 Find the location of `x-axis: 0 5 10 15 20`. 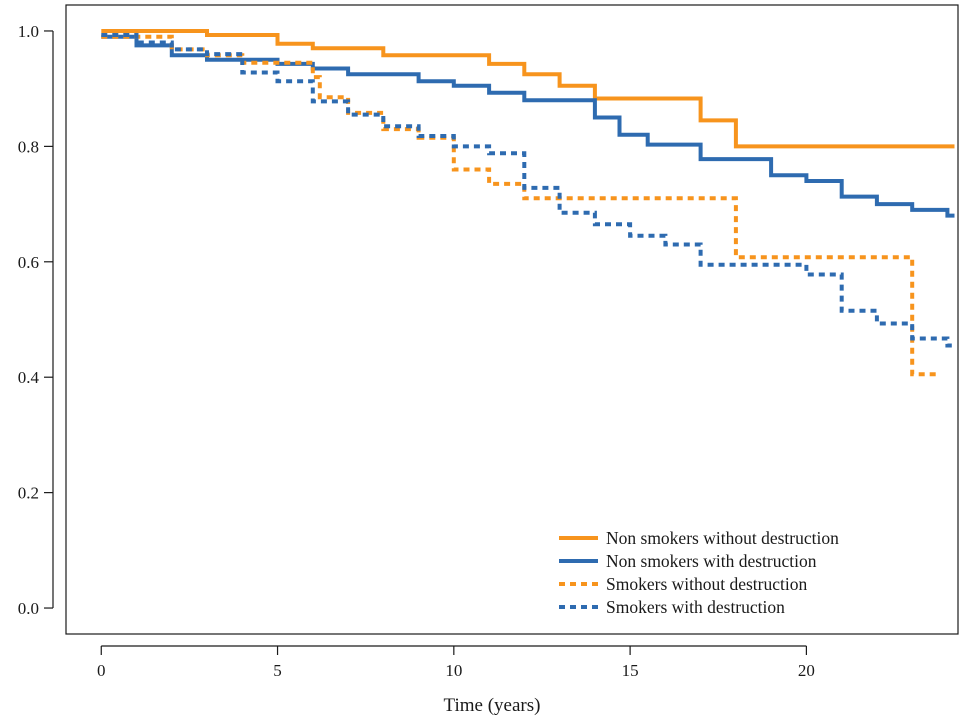

x-axis: 0 5 10 15 20 is located at coordinates (456, 662).